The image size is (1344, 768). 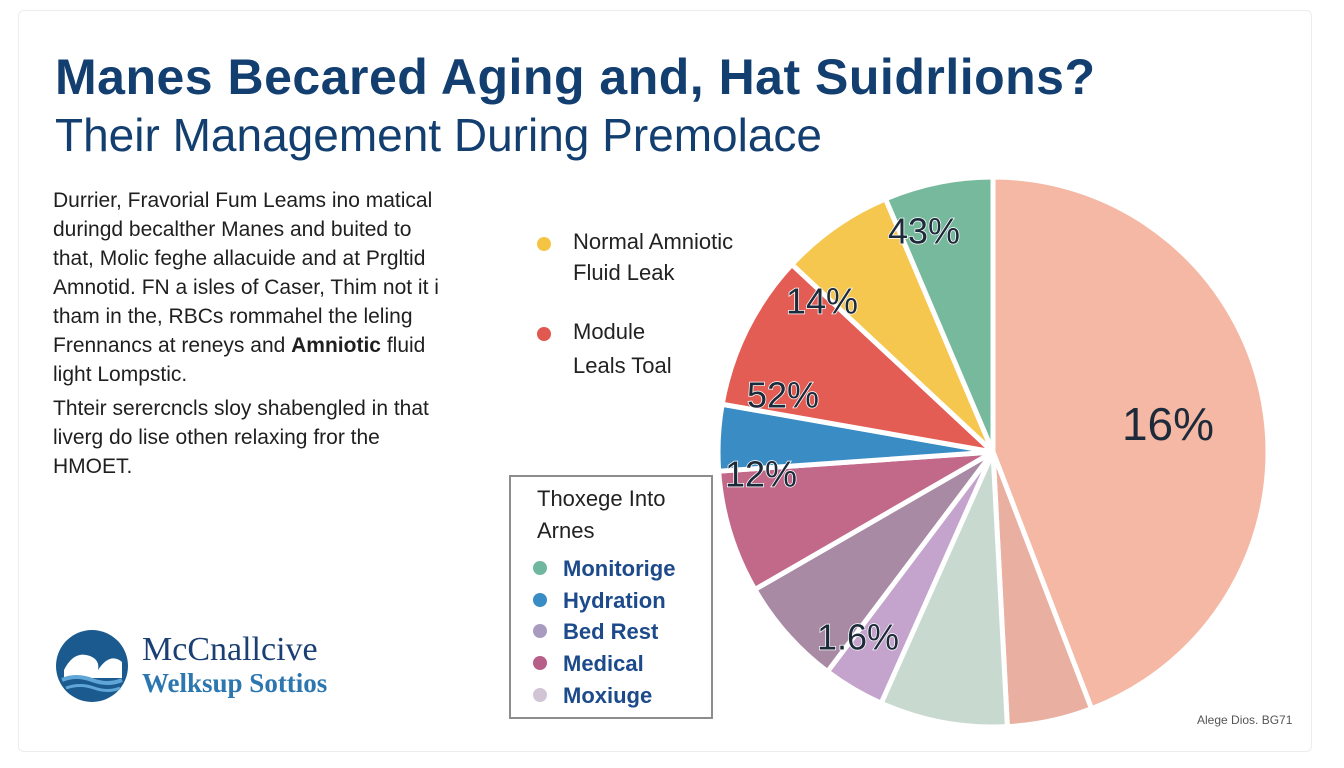 What do you see at coordinates (233, 316) in the screenshot?
I see `intro-line: tham in the, RBCs rommahel the leling` at bounding box center [233, 316].